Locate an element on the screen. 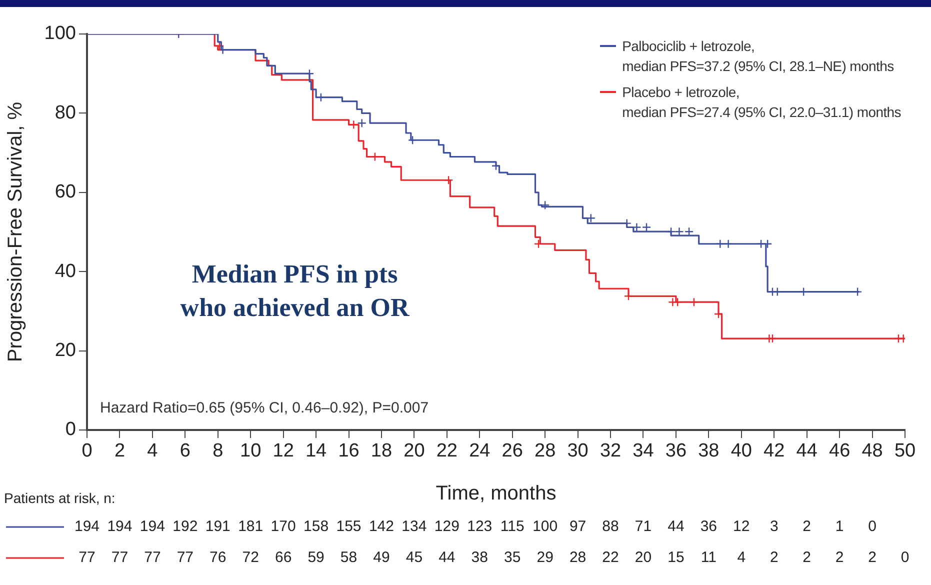 The height and width of the screenshot is (585, 931). x-tick-label: 48 is located at coordinates (872, 451).